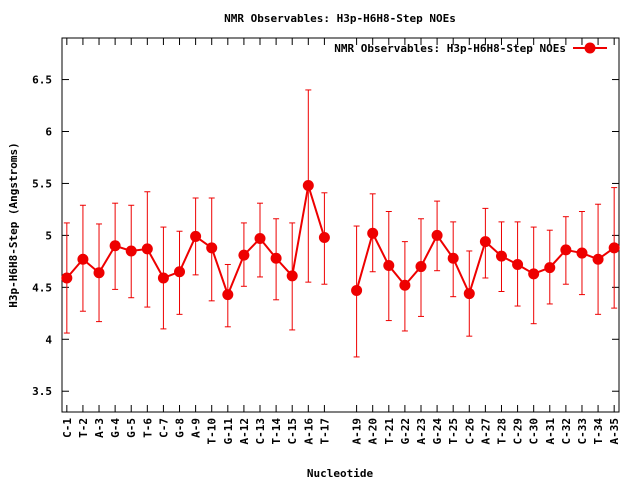 The width and height of the screenshot is (640, 480). I want to click on y-tick-label: 5.5, so click(42, 183).